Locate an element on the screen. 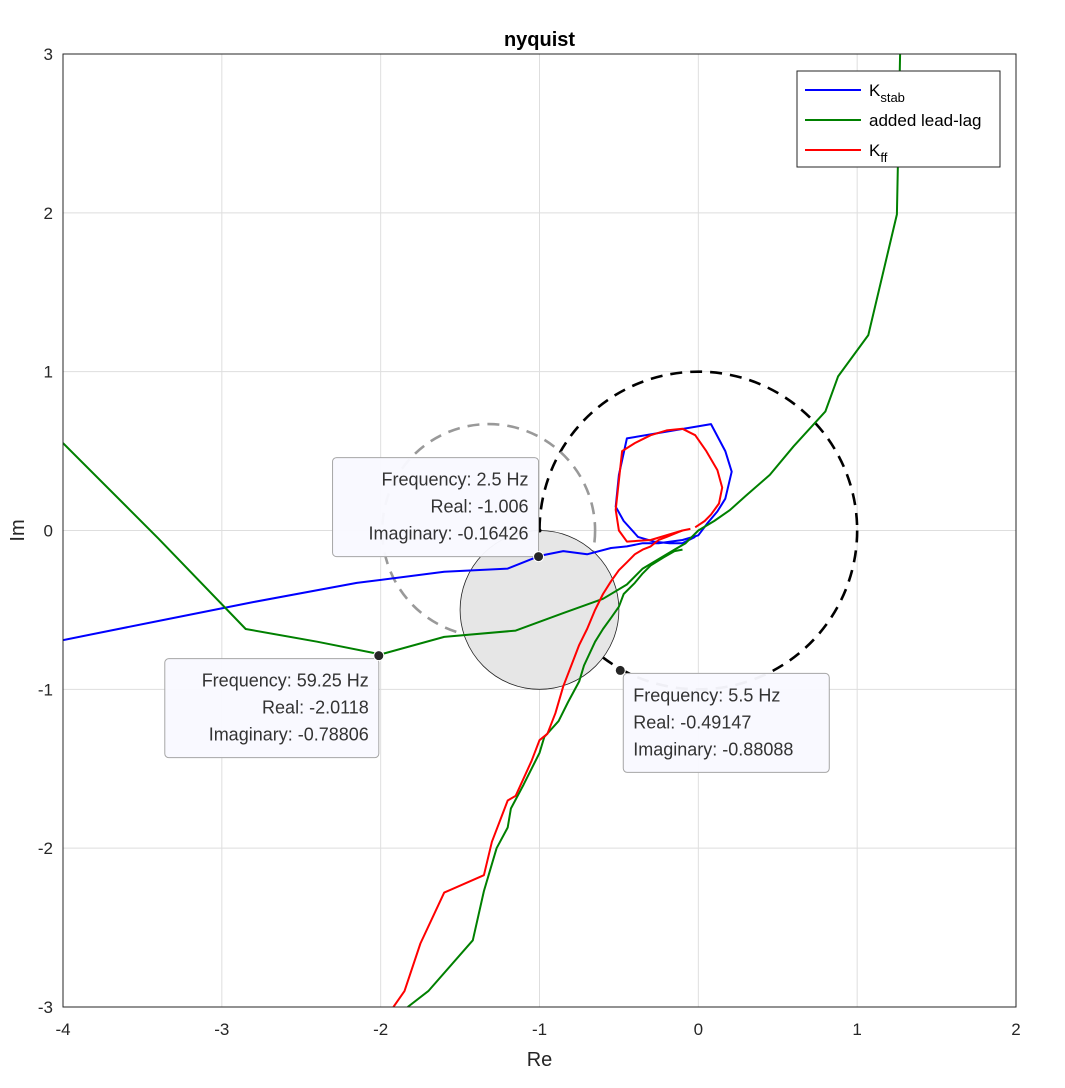 The image size is (1065, 1088). datatip-line: Imaginary: -0.16426 is located at coordinates (448, 534).